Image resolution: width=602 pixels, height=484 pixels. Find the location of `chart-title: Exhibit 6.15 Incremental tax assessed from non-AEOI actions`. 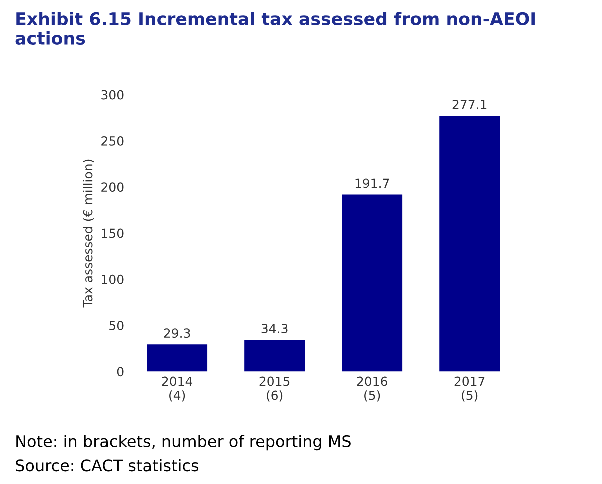

chart-title: Exhibit 6.15 Incremental tax assessed from non-AEOI actions is located at coordinates (275, 28).